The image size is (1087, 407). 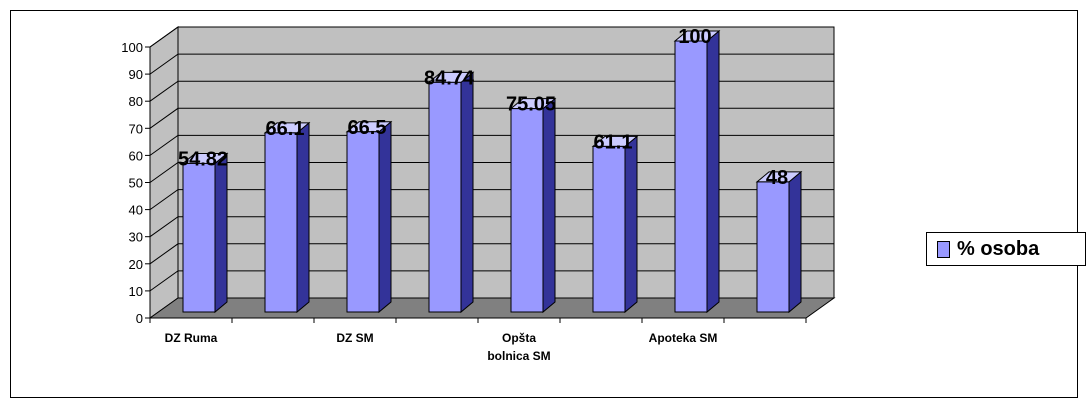 What do you see at coordinates (492, 308) in the screenshot?
I see `floor` at bounding box center [492, 308].